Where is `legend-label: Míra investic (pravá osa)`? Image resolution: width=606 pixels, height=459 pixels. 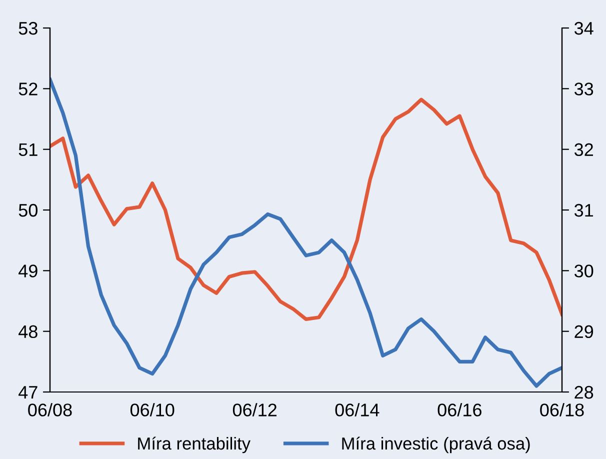
legend-label: Míra investic (pravá osa) is located at coordinates (436, 445).